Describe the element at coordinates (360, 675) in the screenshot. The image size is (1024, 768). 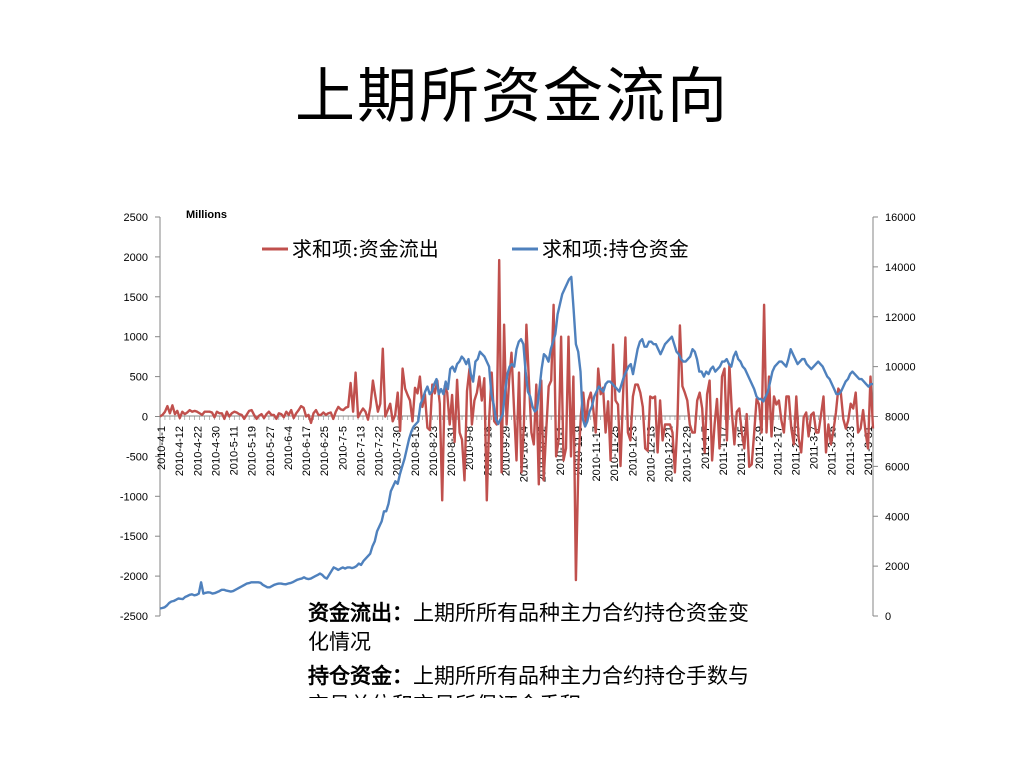
I see `note-term: 持仓资金：` at that location.